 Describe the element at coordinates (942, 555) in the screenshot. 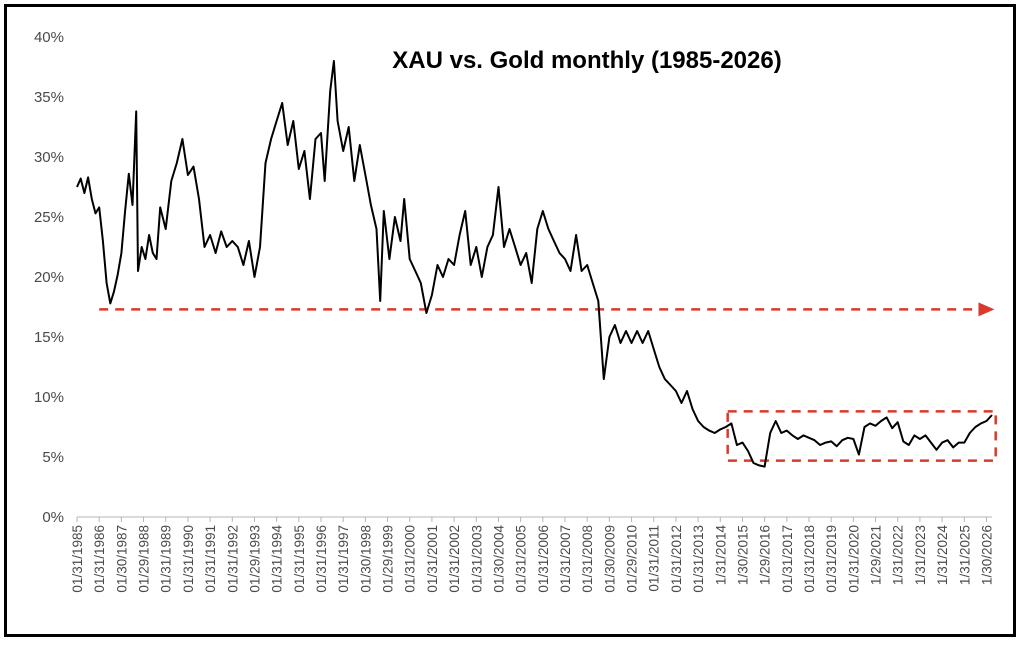

I see `x-tick-label: 1/31/2024` at that location.